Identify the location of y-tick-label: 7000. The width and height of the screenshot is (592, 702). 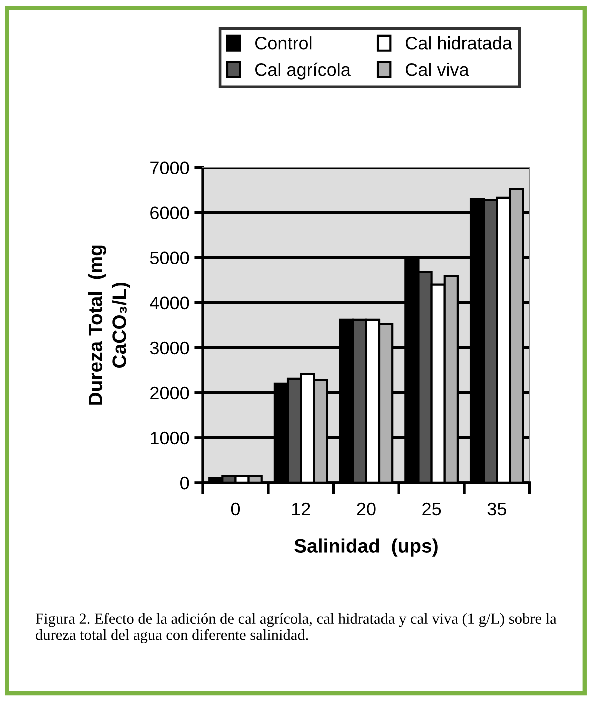
(170, 168).